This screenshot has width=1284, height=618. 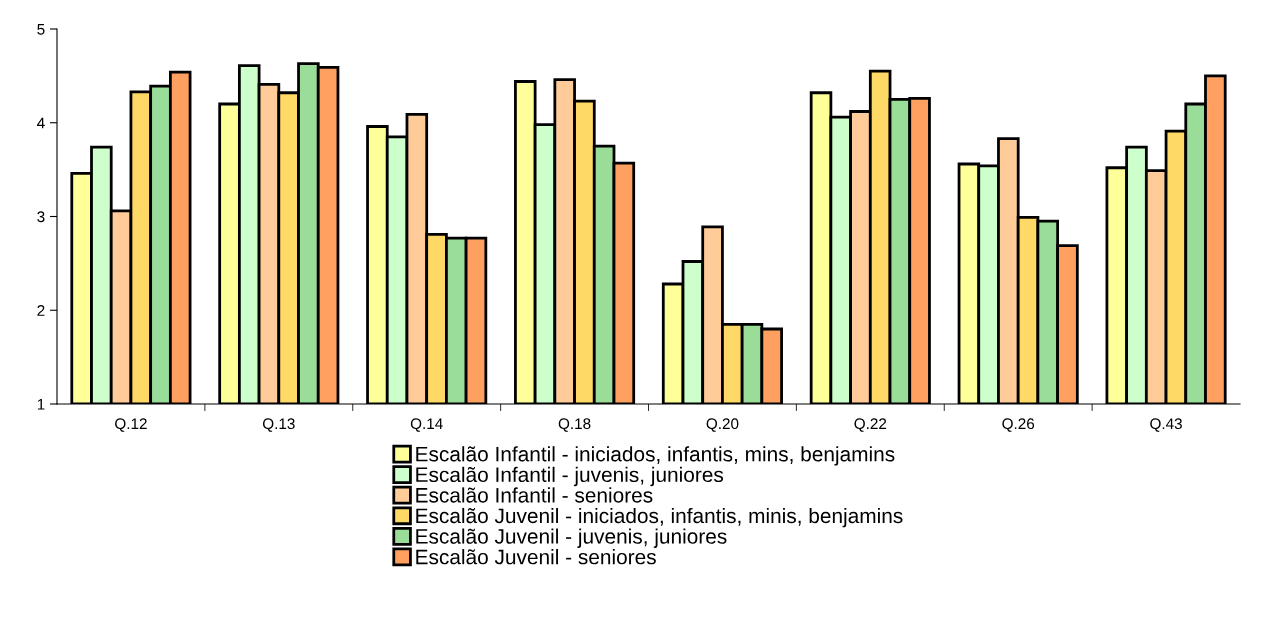 I want to click on y-tick-label: 4, so click(x=41, y=123).